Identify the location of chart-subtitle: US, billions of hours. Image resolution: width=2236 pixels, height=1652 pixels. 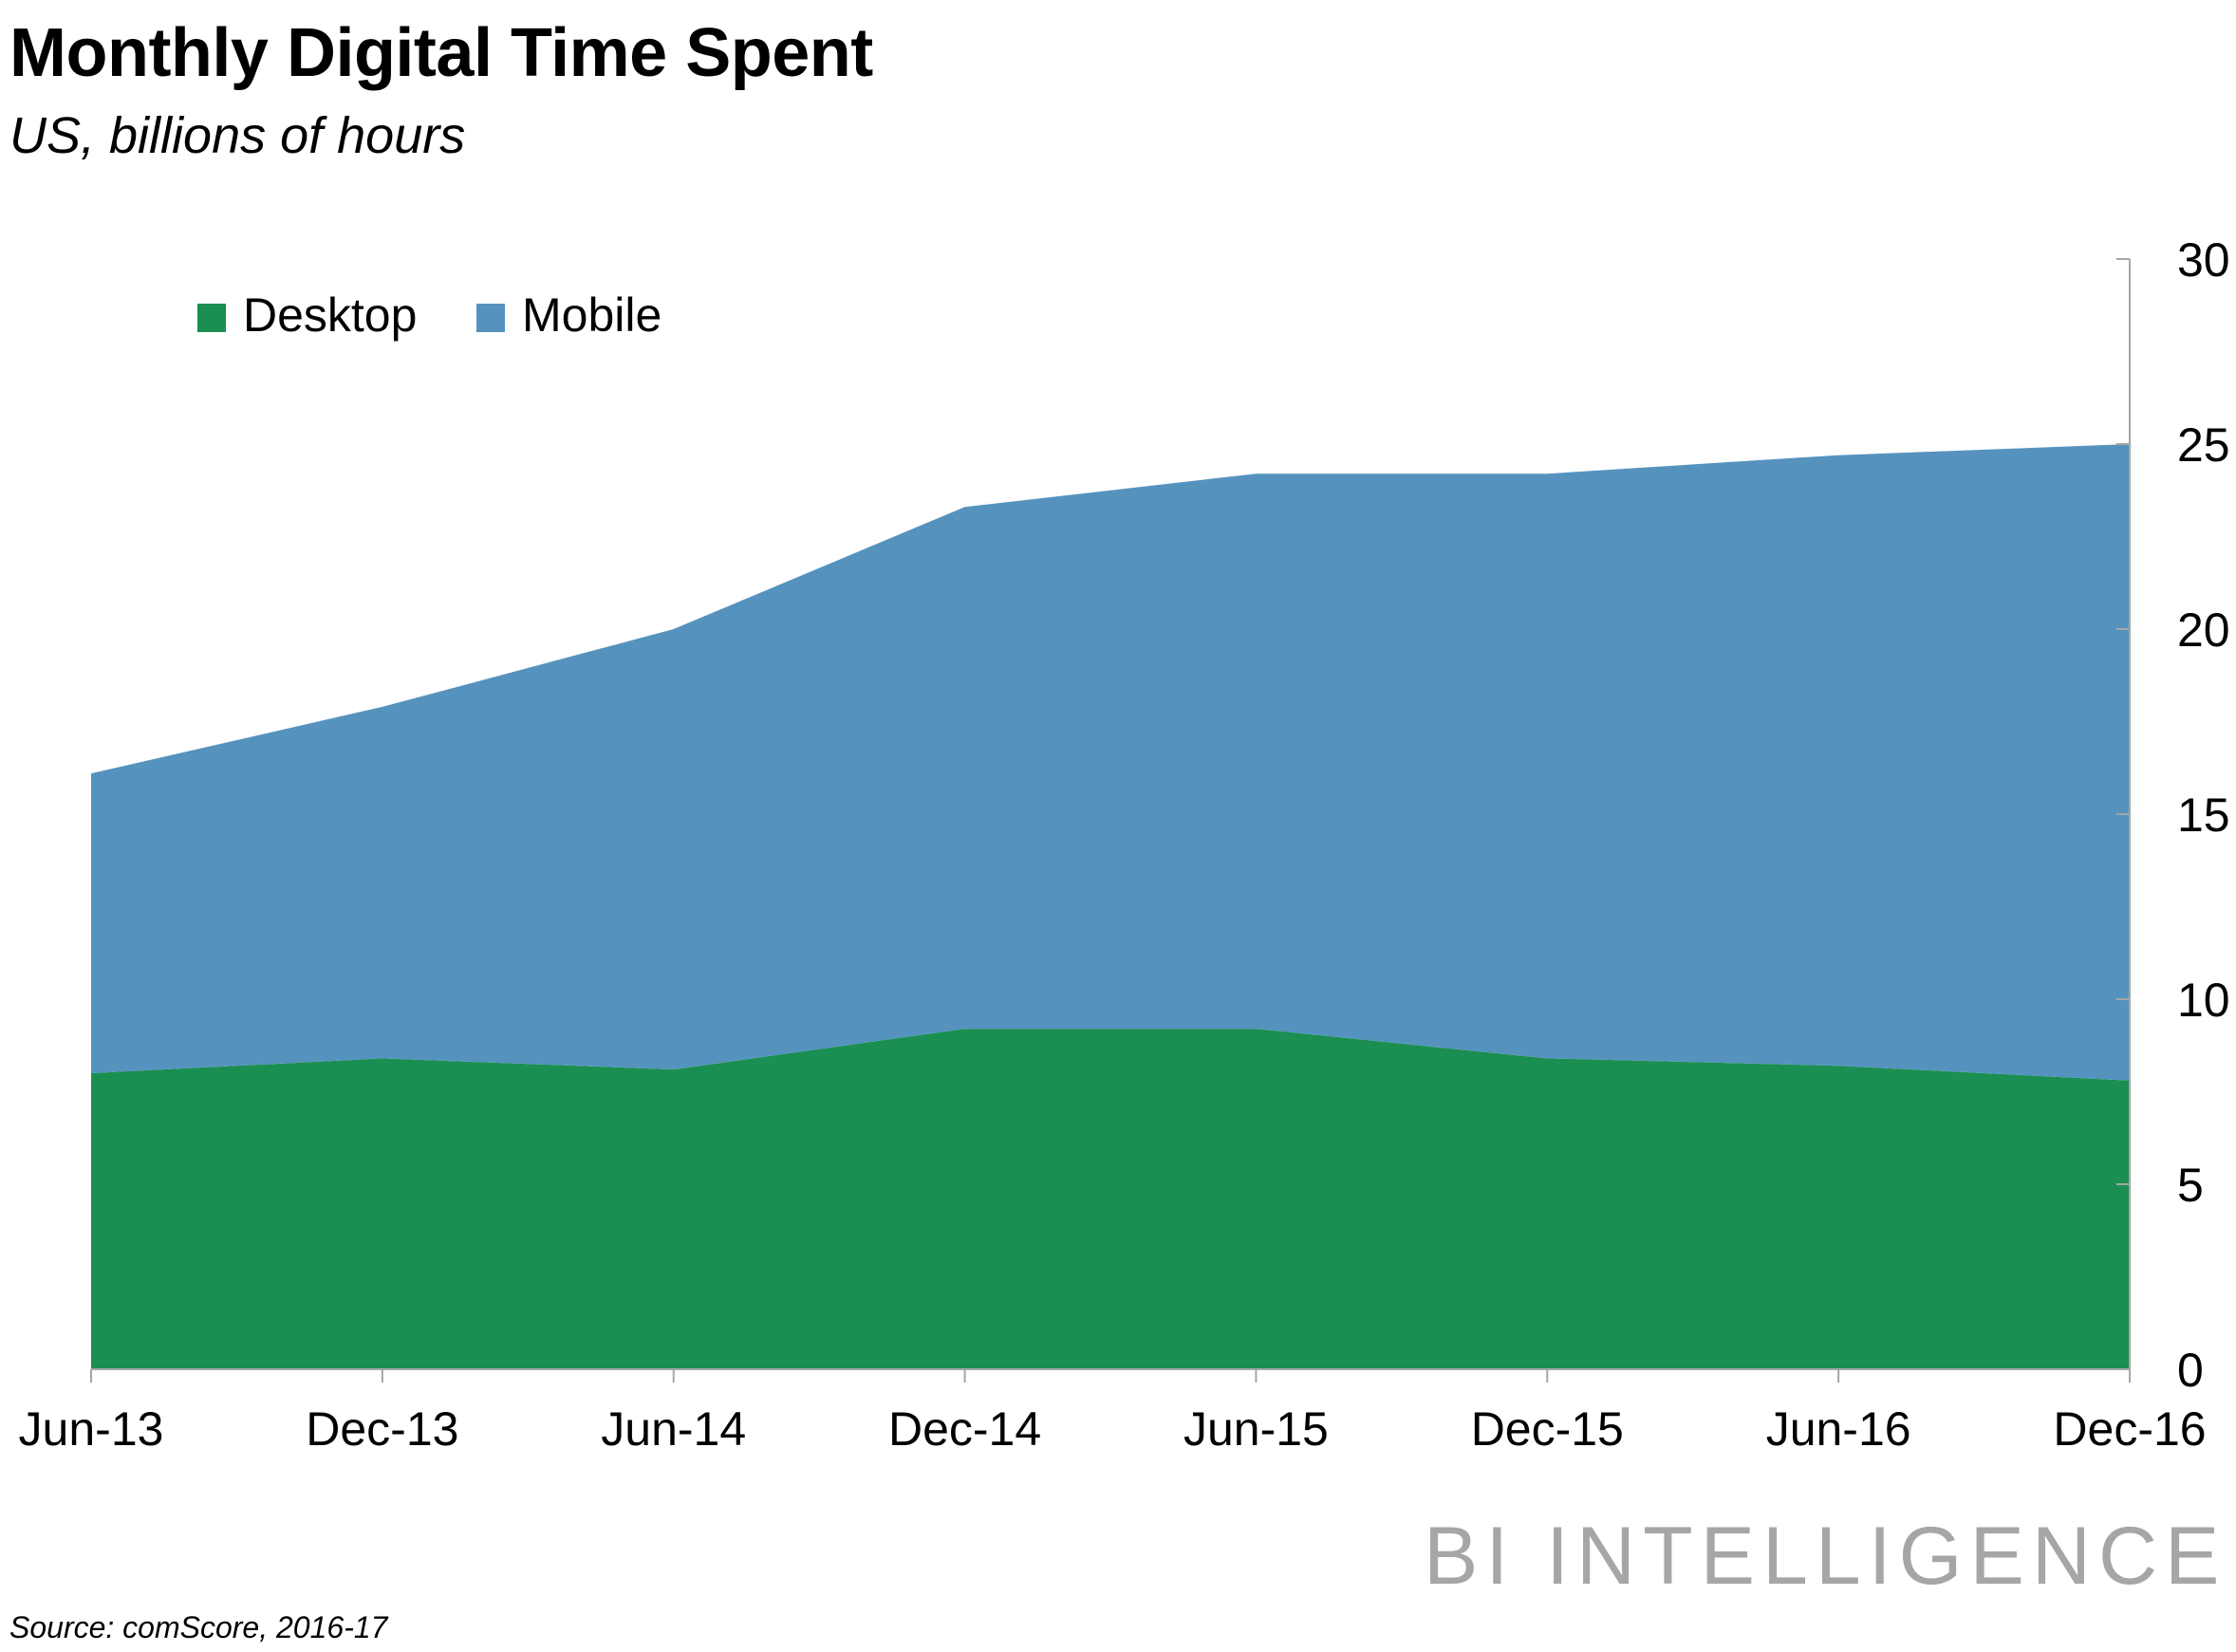
(237, 135).